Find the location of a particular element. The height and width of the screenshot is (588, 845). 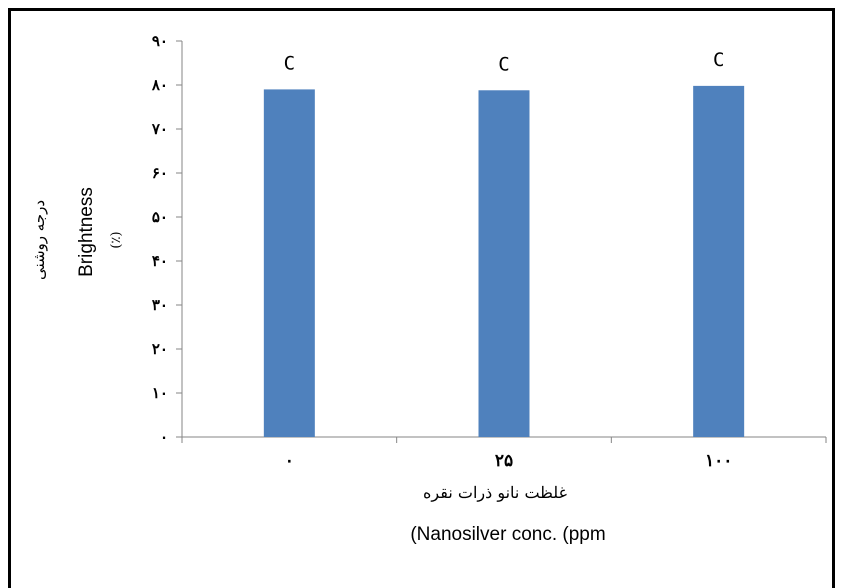

y-tick-label: ۲۰ is located at coordinates (160, 349).